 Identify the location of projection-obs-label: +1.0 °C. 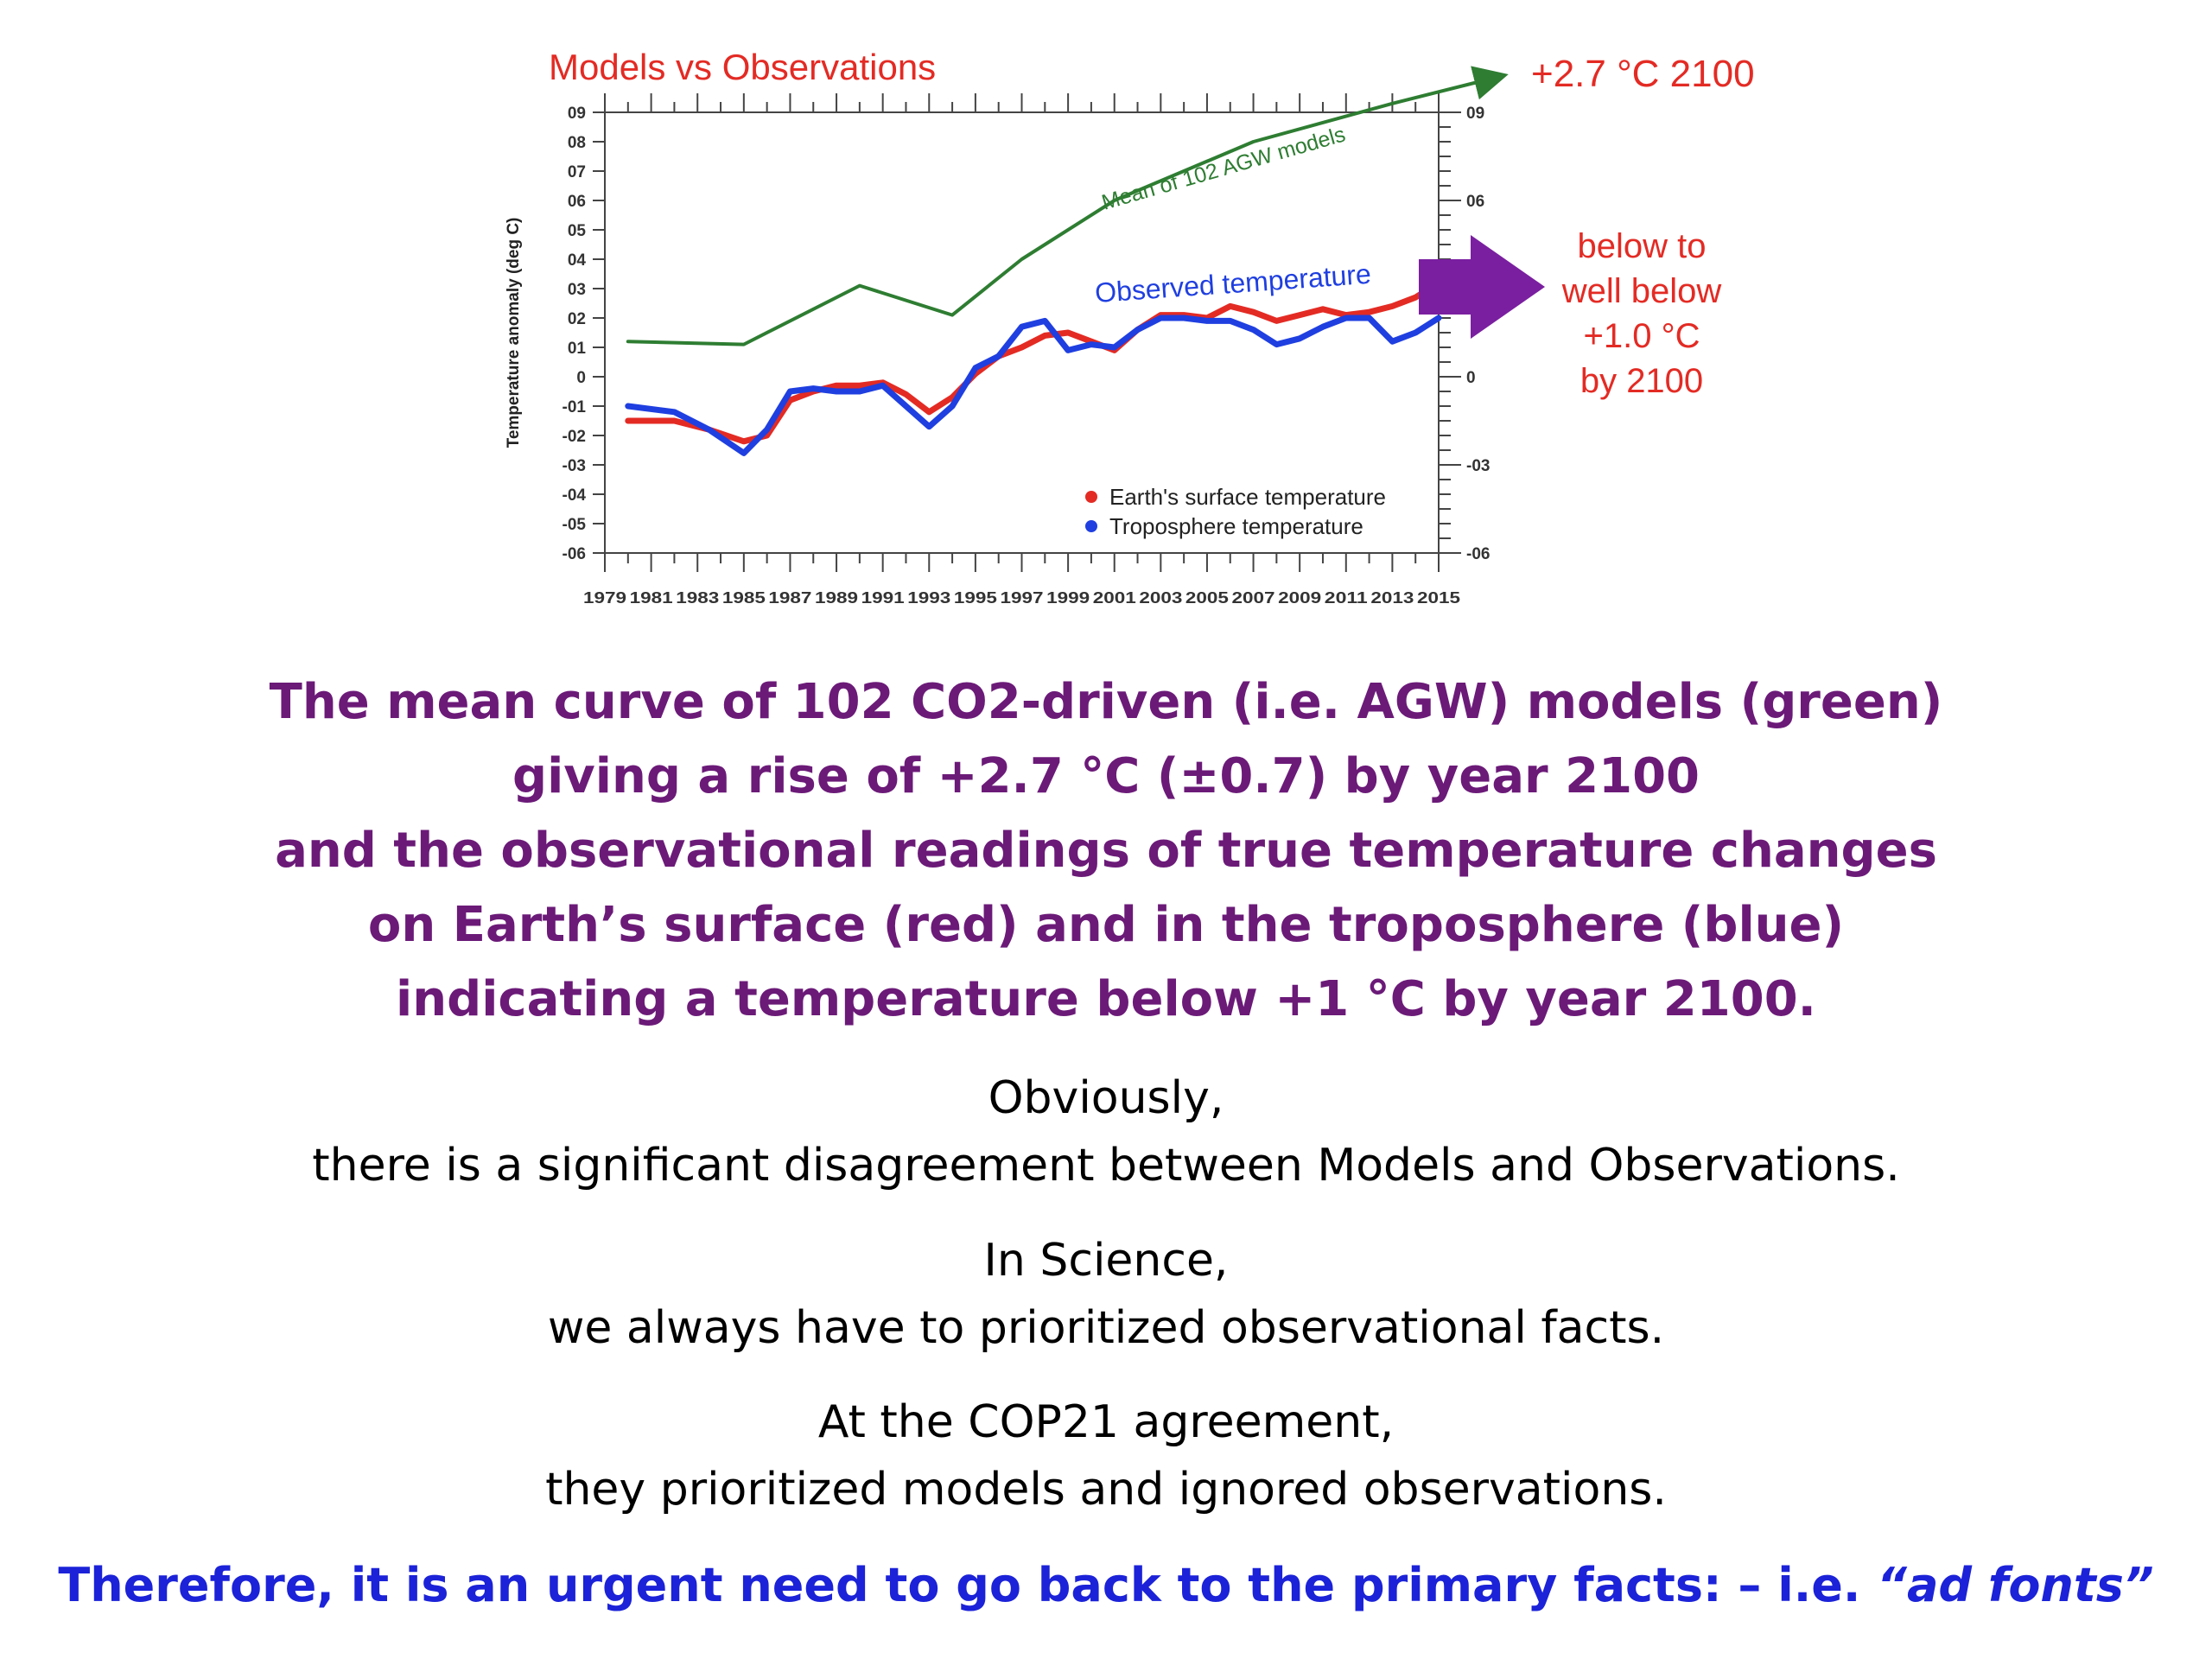
(1642, 336).